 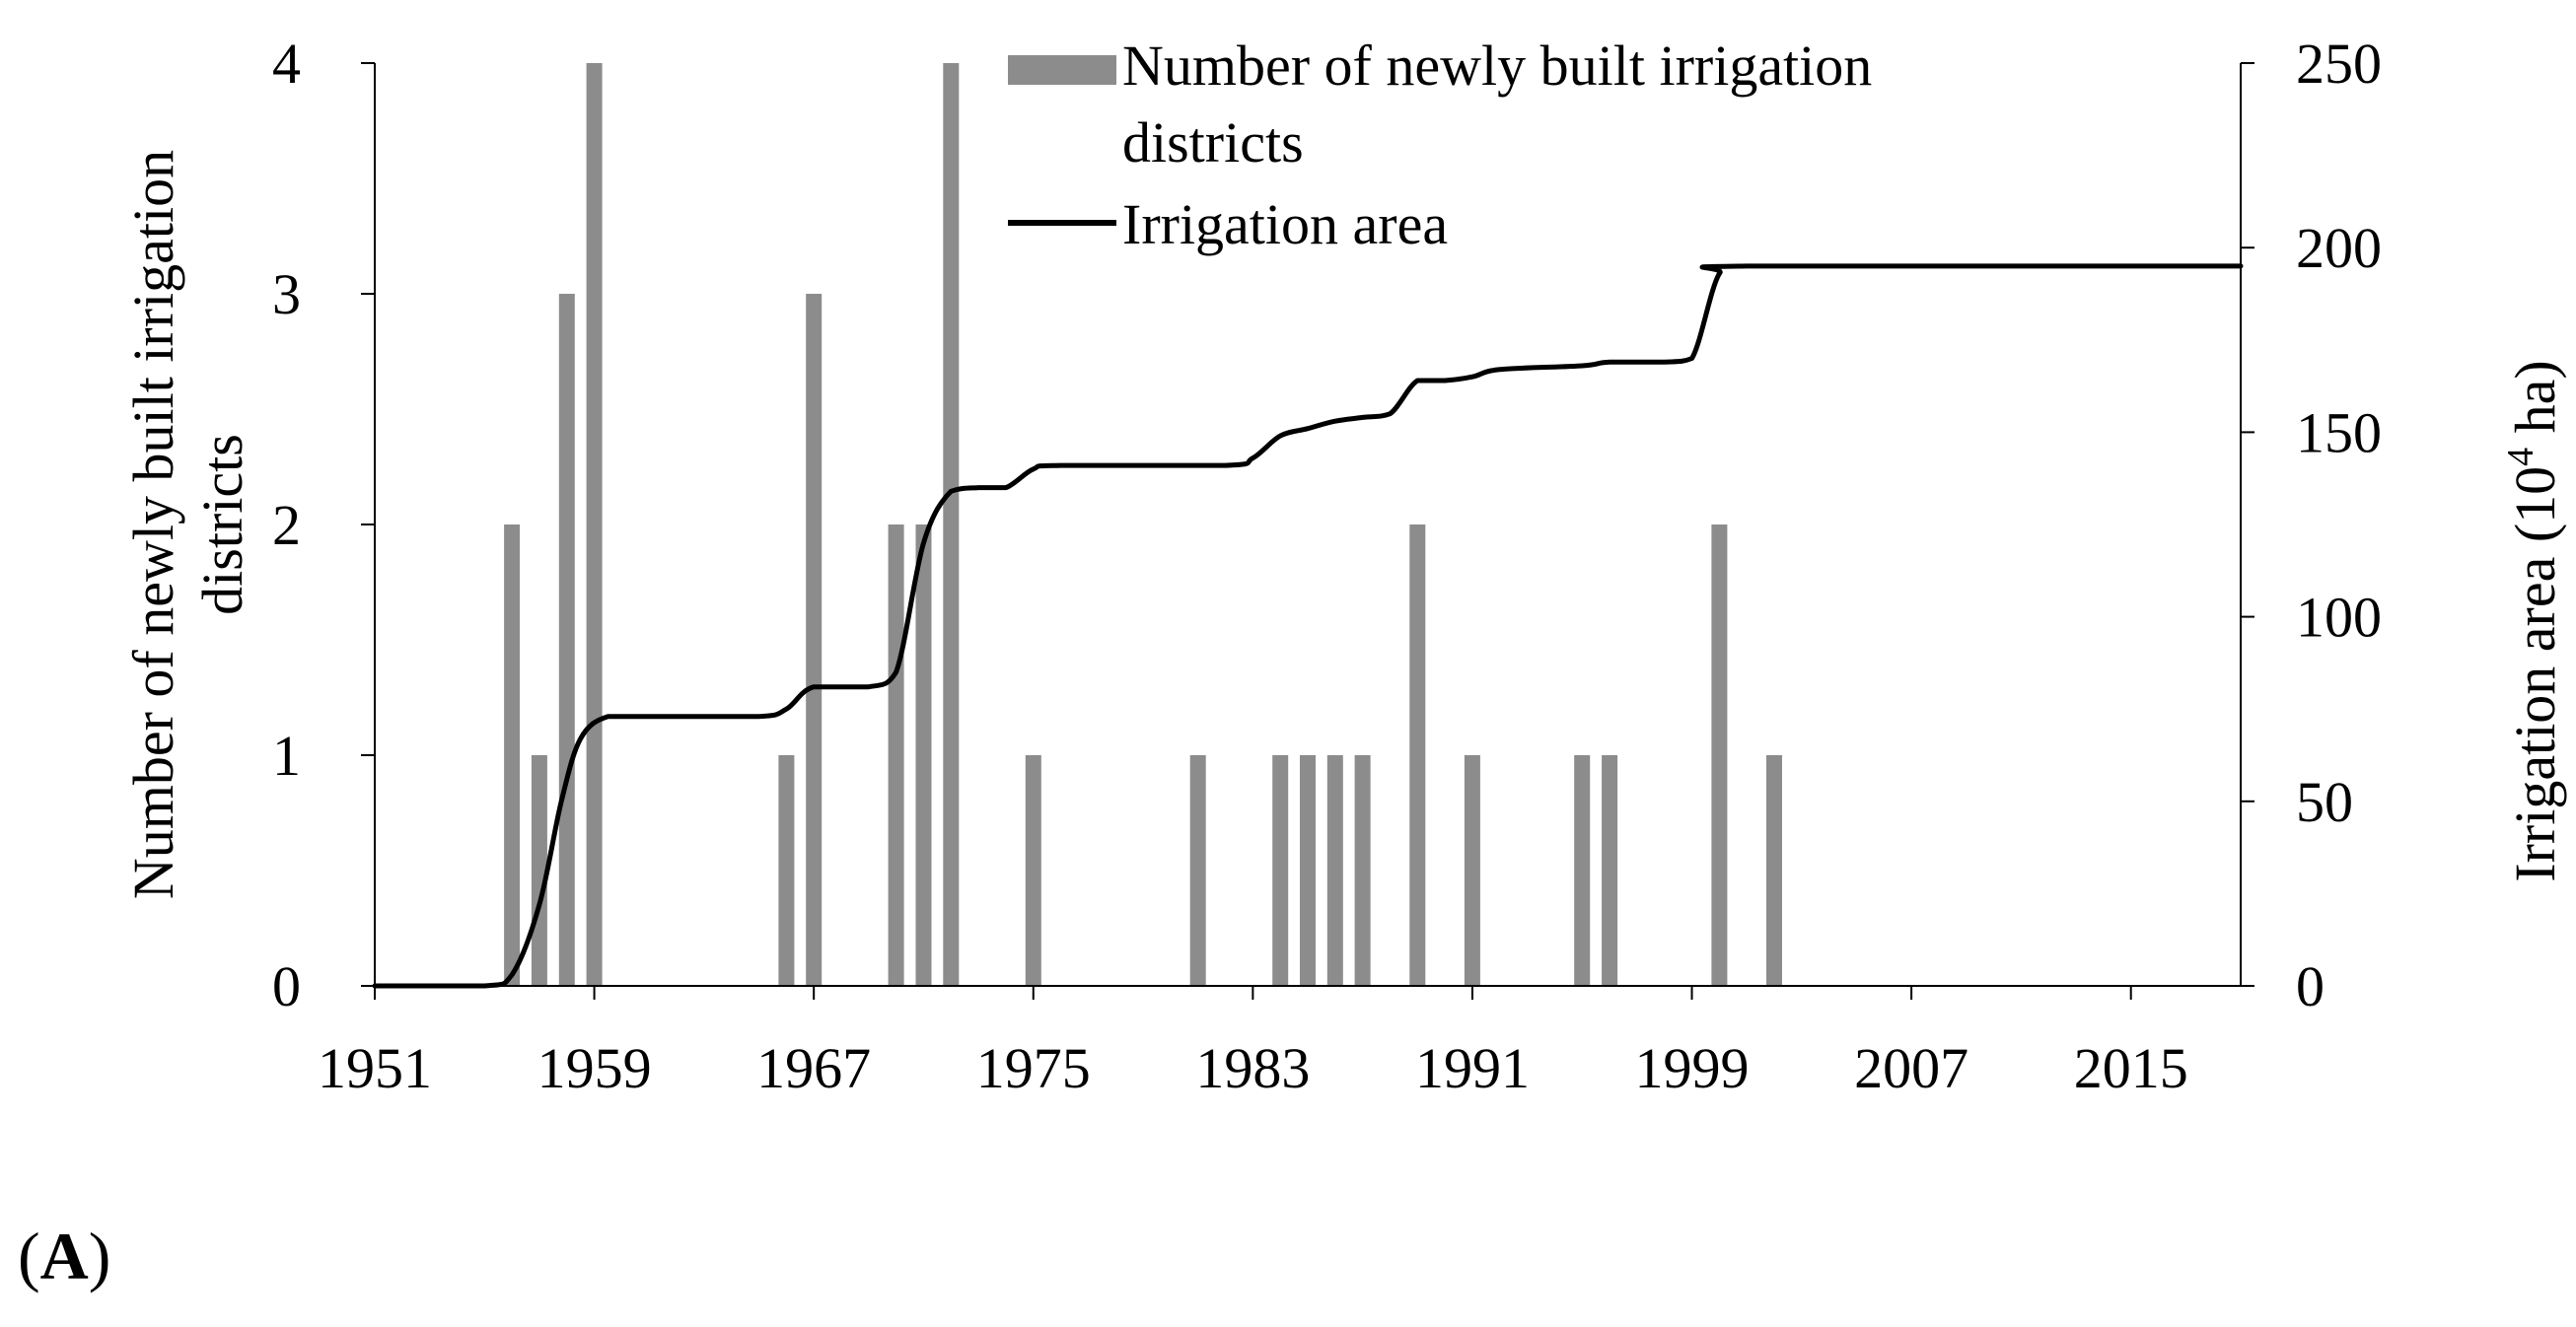 I want to click on y-right-tick-label: 250, so click(x=2339, y=64).